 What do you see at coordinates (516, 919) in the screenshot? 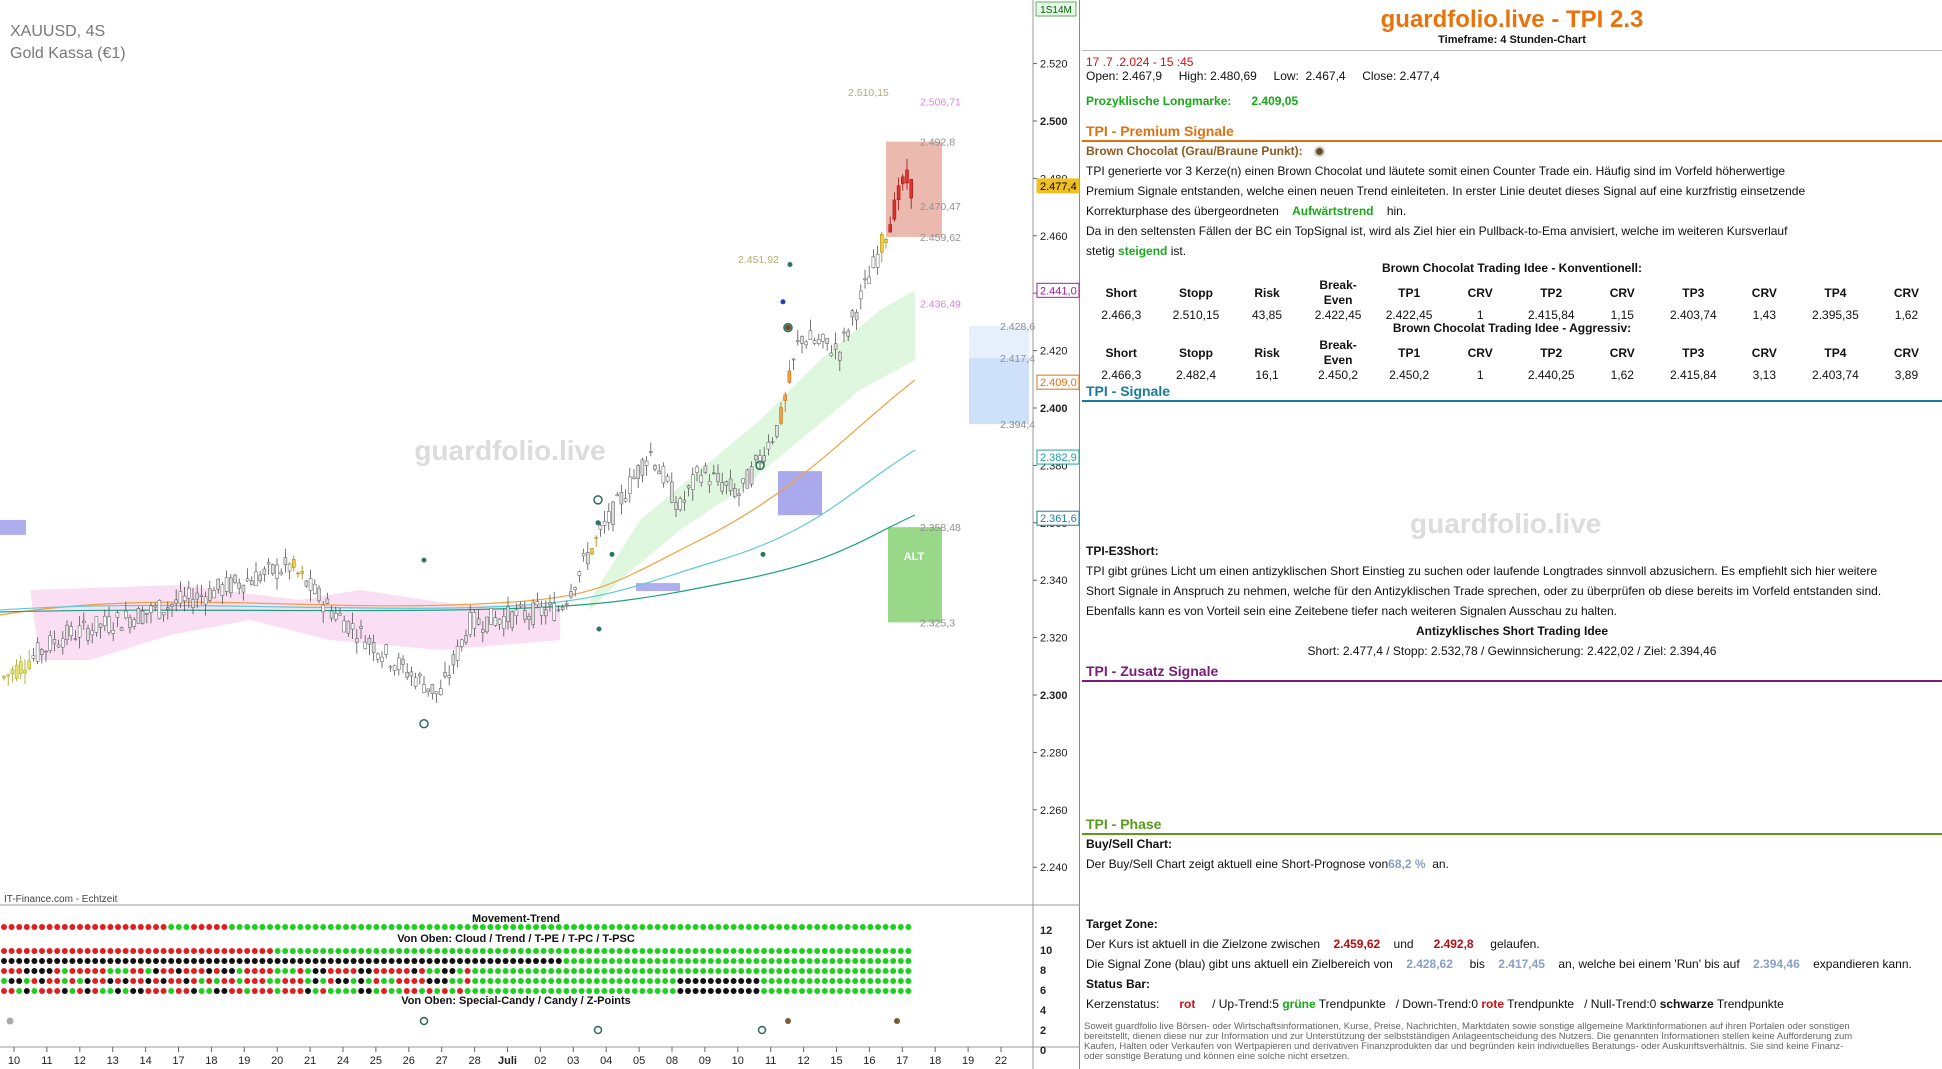
I see `indicator-title-movement: Movement-Trend` at bounding box center [516, 919].